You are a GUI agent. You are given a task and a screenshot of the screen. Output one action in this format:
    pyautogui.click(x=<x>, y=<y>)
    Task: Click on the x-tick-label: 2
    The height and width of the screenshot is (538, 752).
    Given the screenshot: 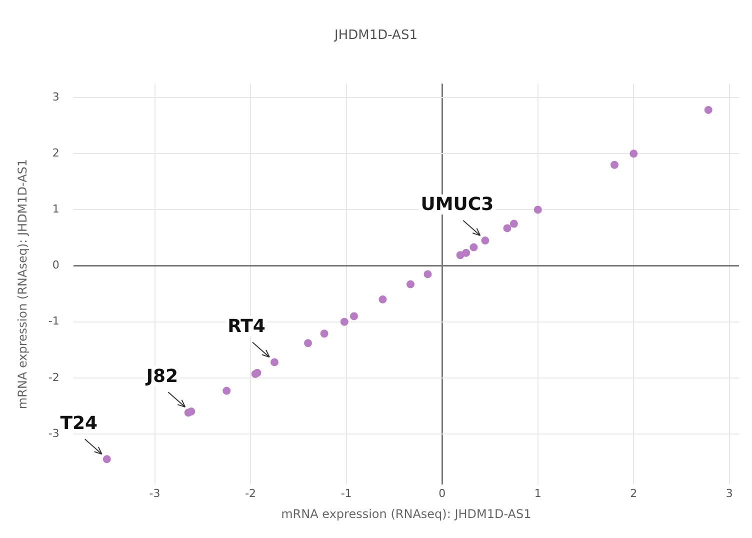 What is the action you would take?
    pyautogui.click(x=634, y=493)
    